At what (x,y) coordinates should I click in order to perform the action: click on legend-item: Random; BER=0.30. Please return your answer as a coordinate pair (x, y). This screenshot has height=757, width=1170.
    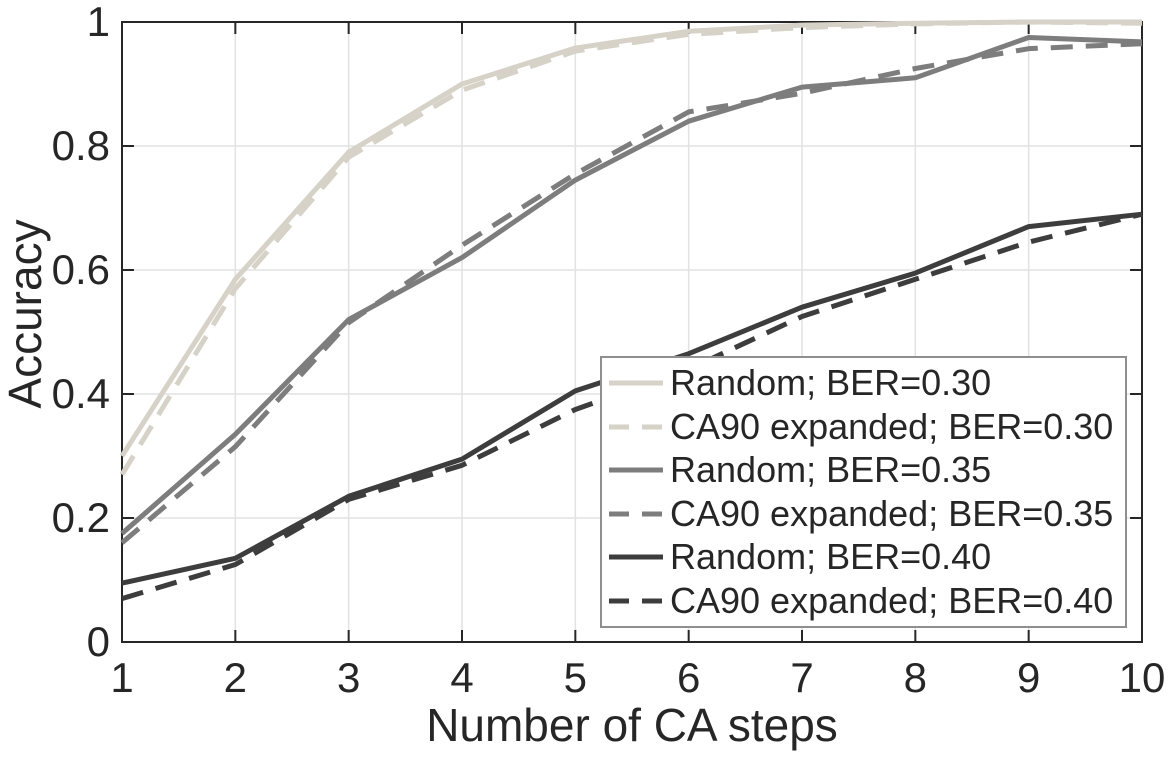
    Looking at the image, I should click on (866, 383).